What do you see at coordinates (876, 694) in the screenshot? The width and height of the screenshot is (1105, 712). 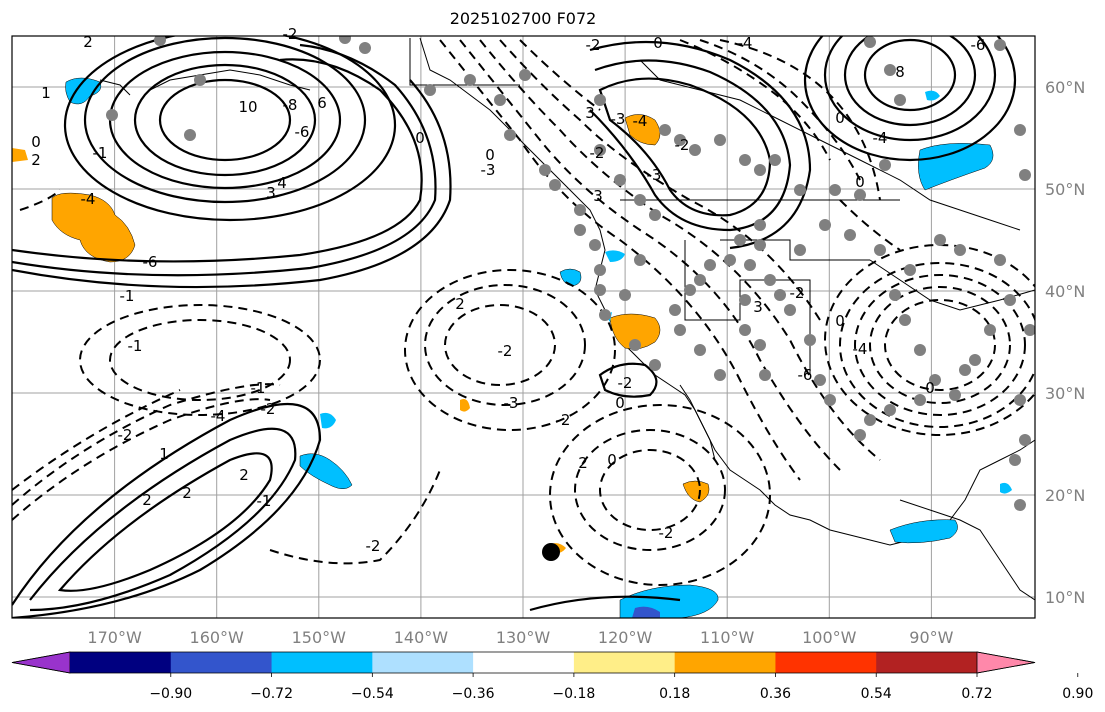 I see `colorbar-tick-label: 0.54` at bounding box center [876, 694].